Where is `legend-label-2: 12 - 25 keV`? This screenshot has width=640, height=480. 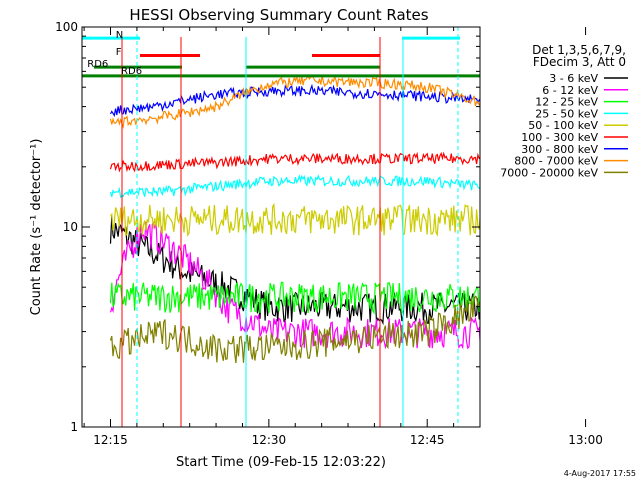
legend-label-2: 12 - 25 keV is located at coordinates (566, 102).